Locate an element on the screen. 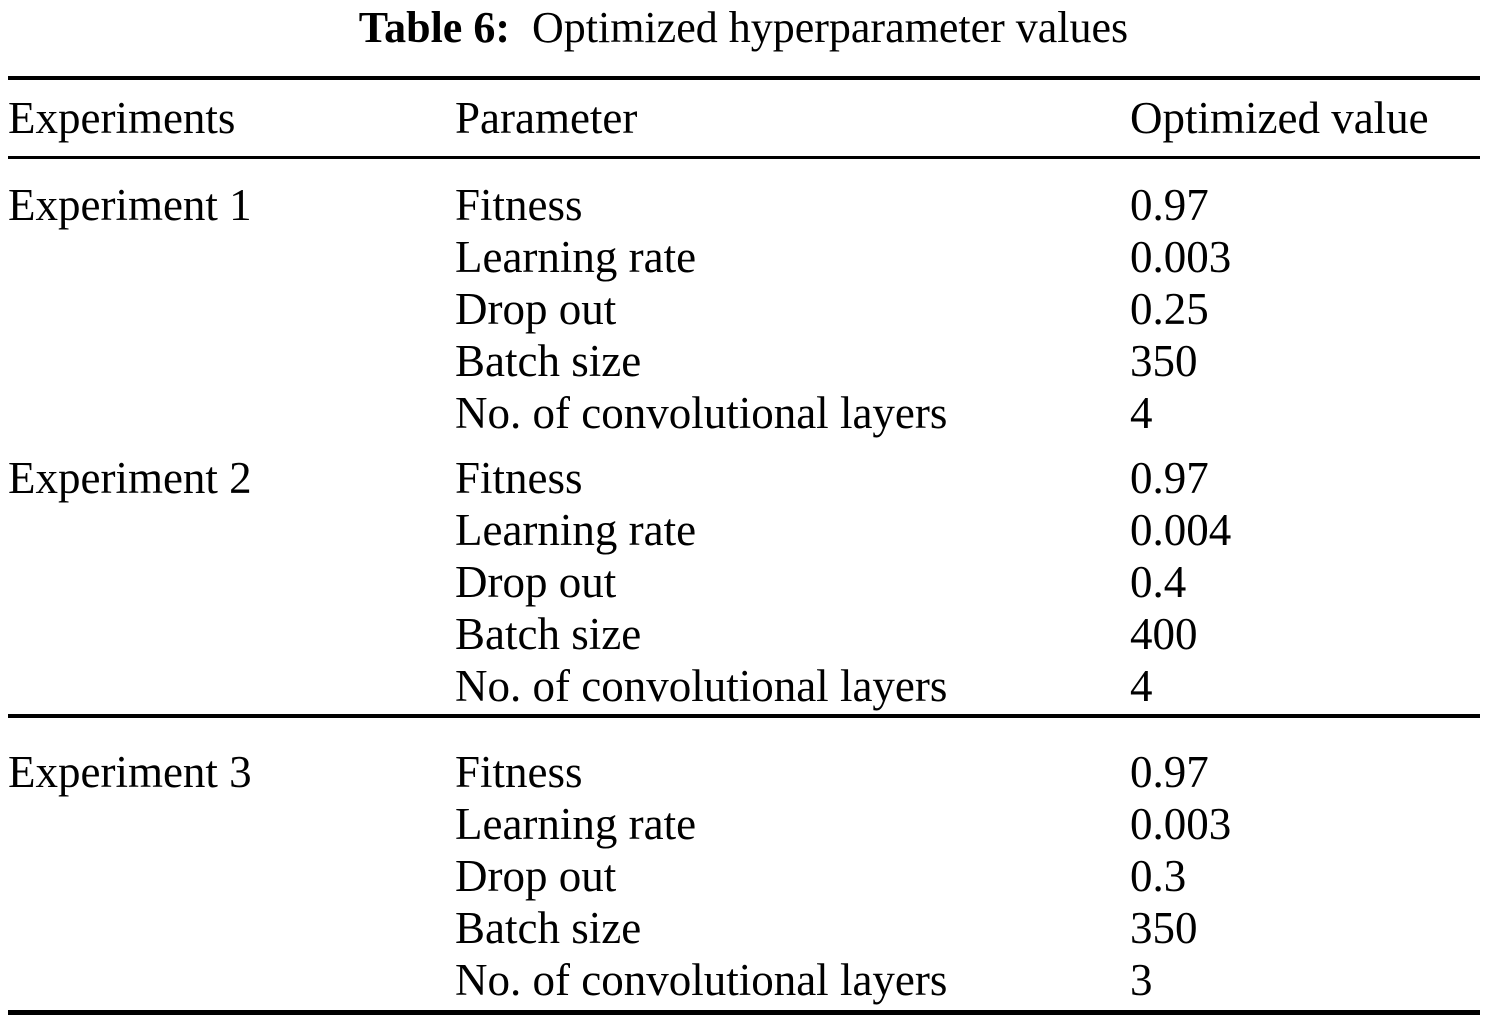 The width and height of the screenshot is (1487, 1025). table-row: Experiment 3 Fitness 0.97 is located at coordinates (744, 757).